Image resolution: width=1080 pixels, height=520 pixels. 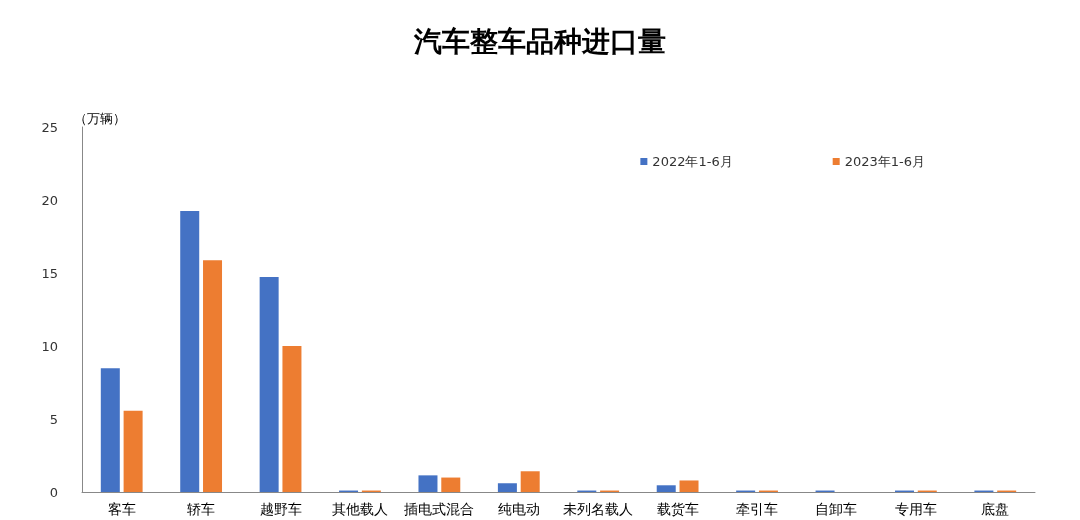 I want to click on y-tick-label: 15, so click(x=49, y=273).